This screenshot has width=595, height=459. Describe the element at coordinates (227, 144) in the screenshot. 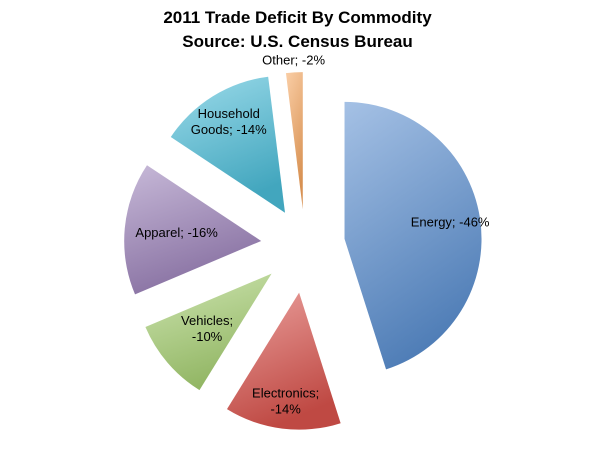

I see `pie-slice-household-goods` at that location.